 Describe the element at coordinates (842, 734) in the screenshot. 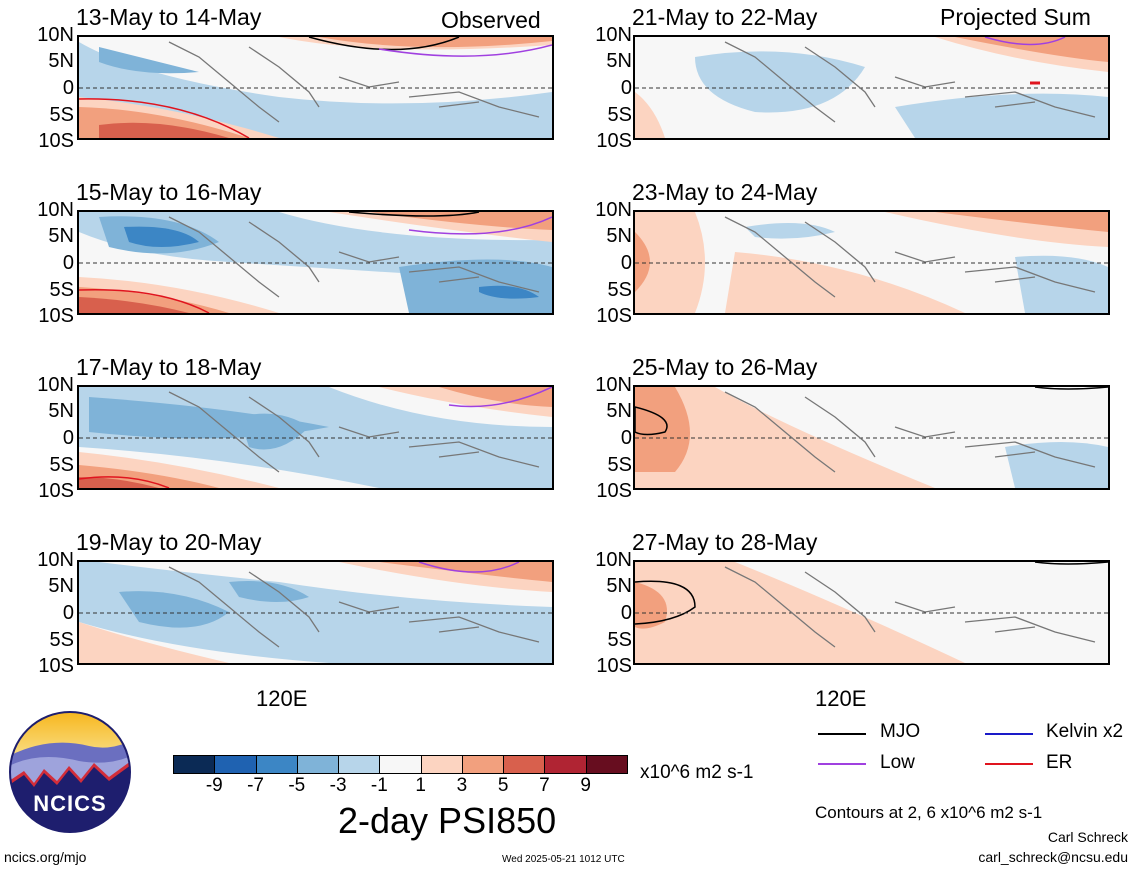

I see `mjo-legend-line` at that location.